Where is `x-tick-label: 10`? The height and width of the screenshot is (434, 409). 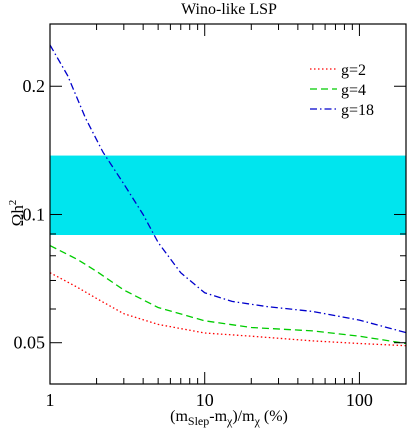 x-tick-label: 10 is located at coordinates (205, 400).